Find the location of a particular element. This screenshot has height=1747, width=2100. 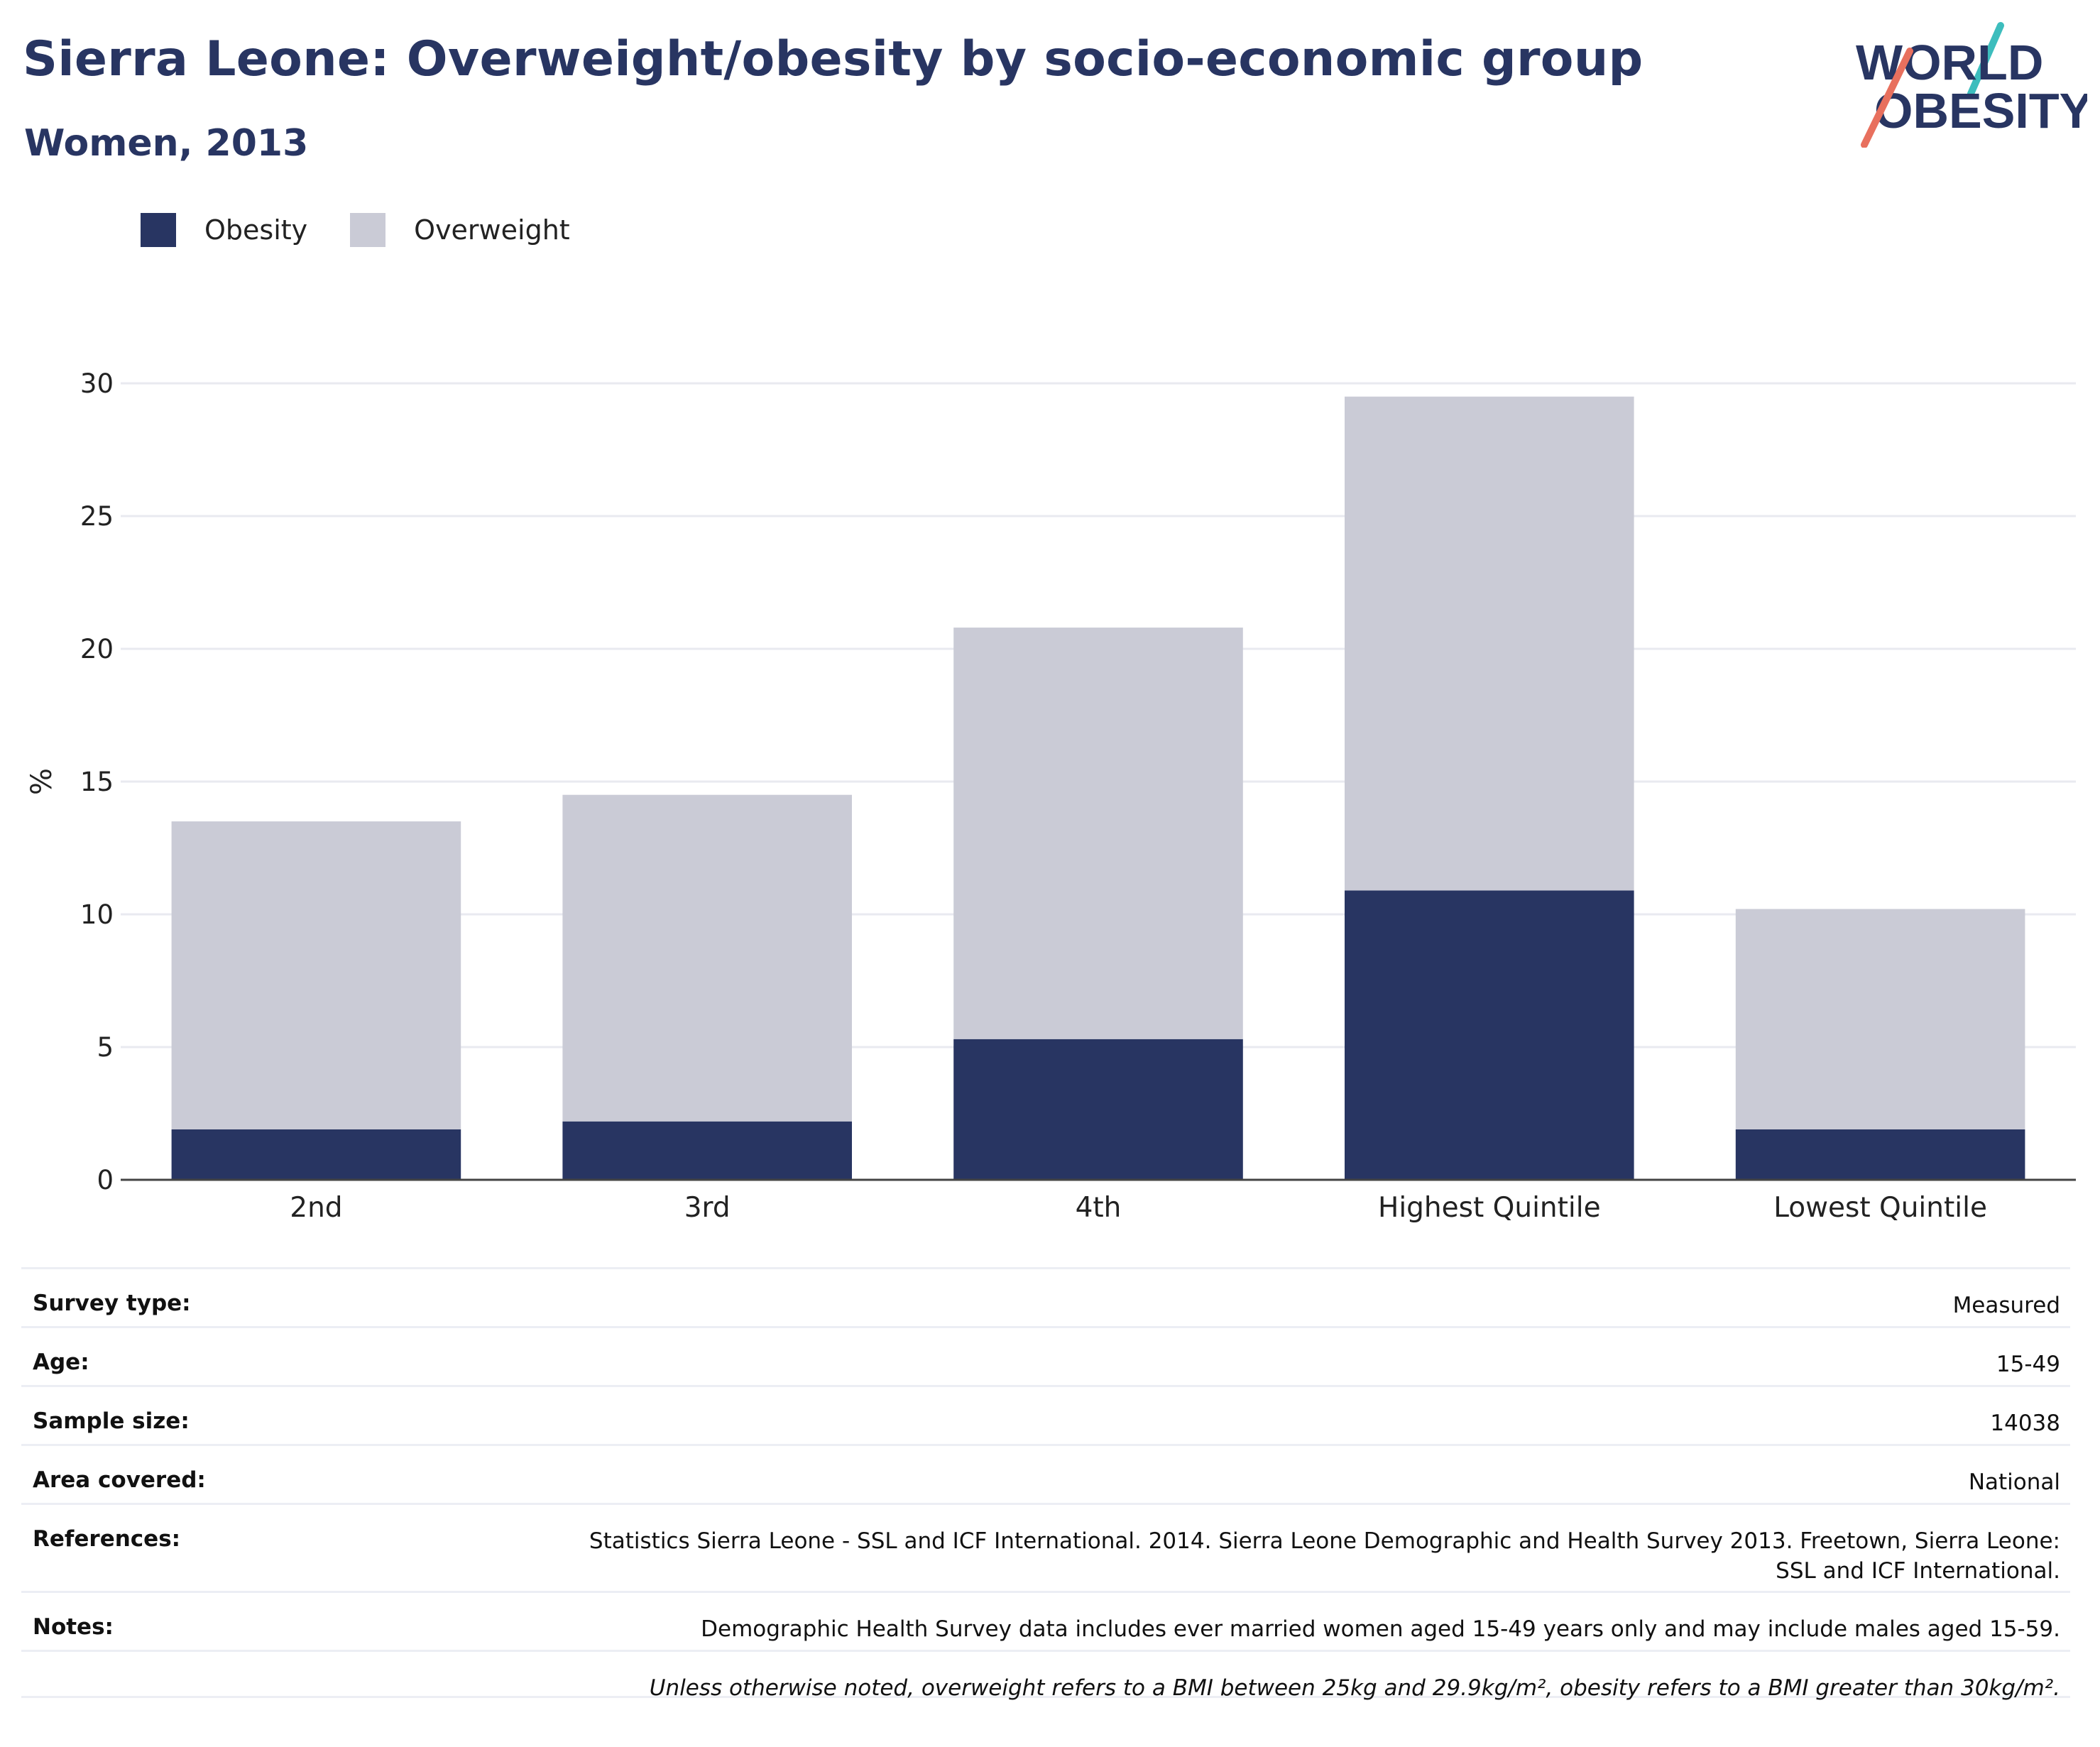

info-key: References: is located at coordinates (107, 1539).